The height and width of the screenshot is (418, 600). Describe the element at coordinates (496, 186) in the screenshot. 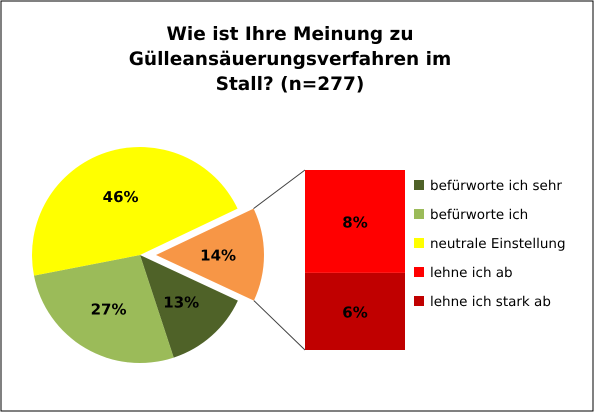

I see `legend-label: befürworte ich sehr` at that location.